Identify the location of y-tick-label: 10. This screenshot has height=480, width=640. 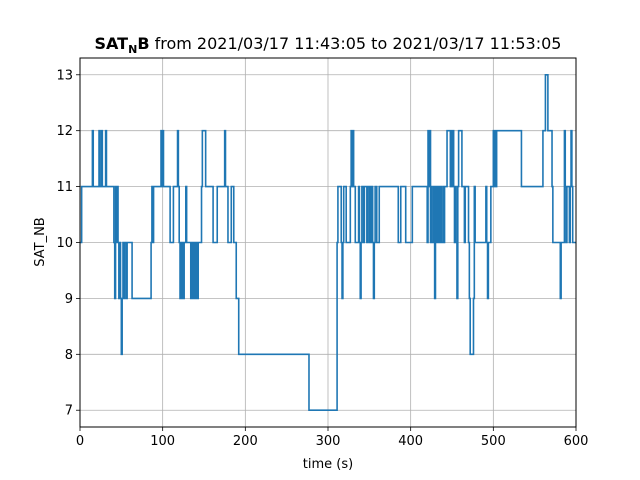
(64, 243).